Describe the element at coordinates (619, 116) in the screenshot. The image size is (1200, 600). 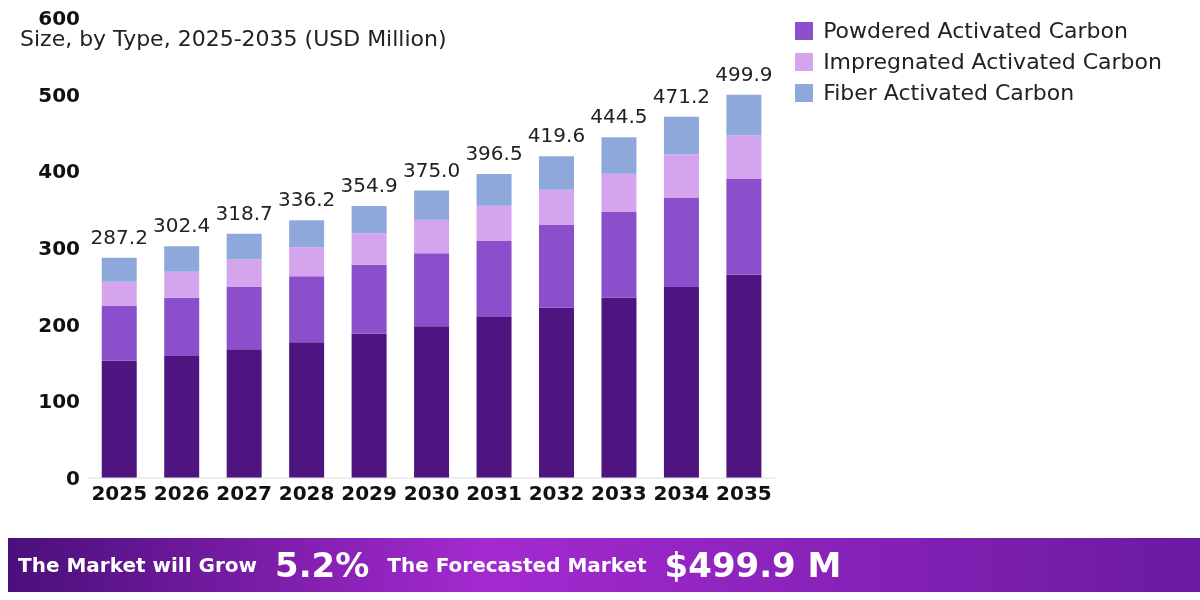
I see `total-label: 444.5` at that location.